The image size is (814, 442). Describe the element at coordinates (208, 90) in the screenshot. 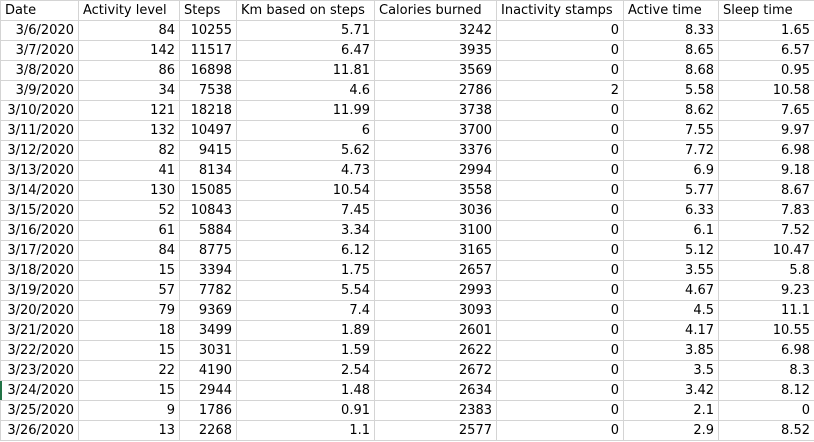

I see `cell-steps: 7538` at that location.